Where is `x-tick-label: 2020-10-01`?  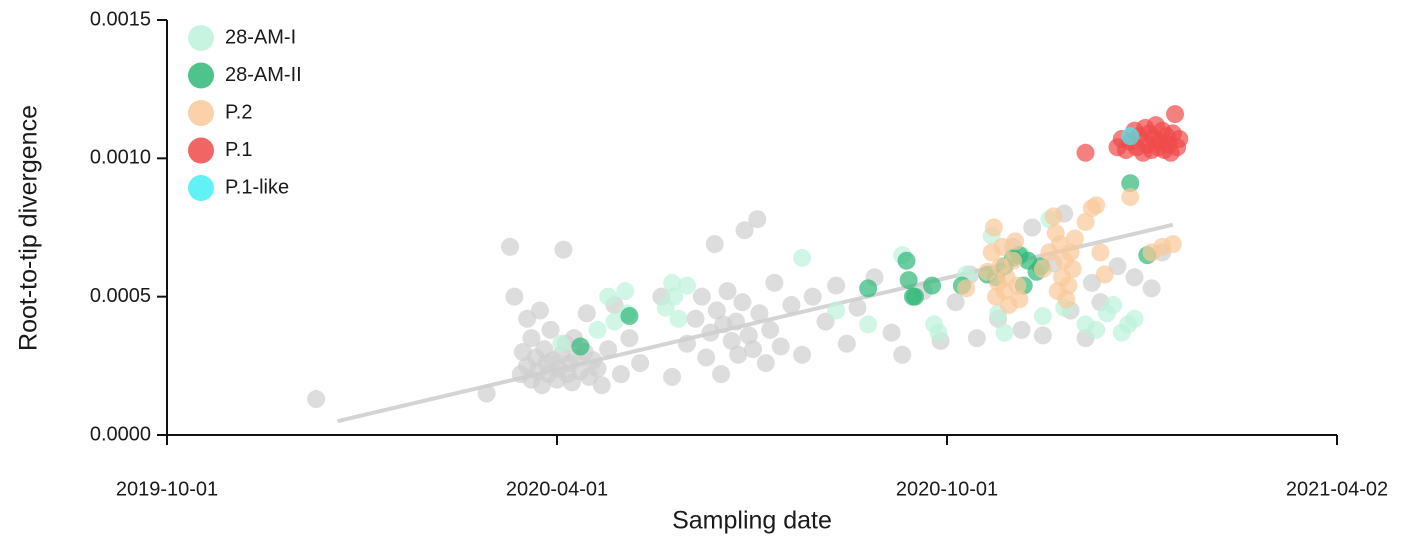
x-tick-label: 2020-10-01 is located at coordinates (947, 489).